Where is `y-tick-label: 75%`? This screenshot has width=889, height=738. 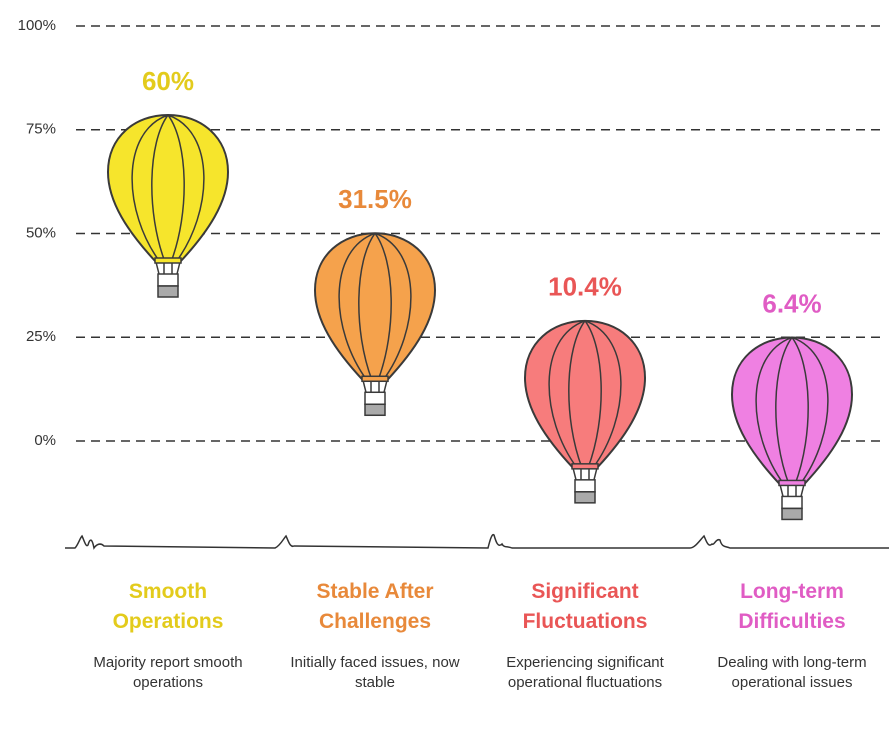
y-tick-label: 75% is located at coordinates (41, 129).